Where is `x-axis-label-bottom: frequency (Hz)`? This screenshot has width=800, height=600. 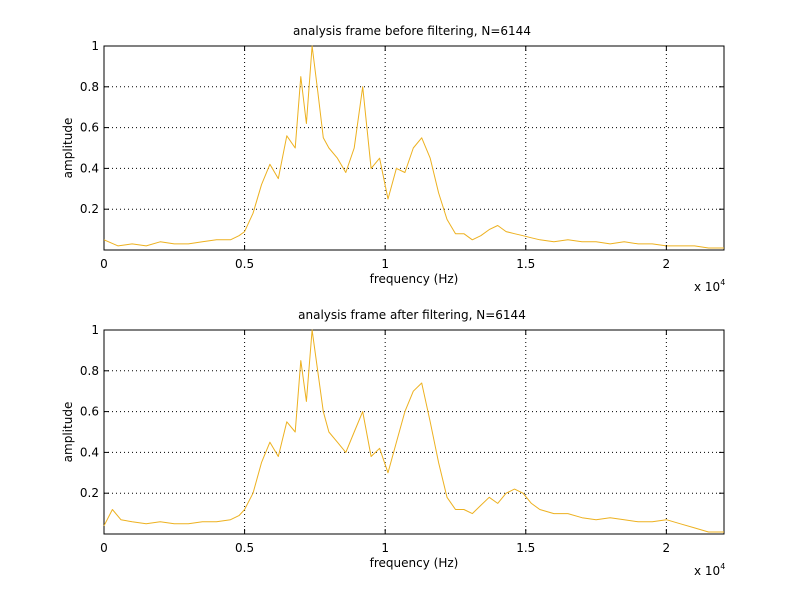
x-axis-label-bottom: frequency (Hz) is located at coordinates (414, 563).